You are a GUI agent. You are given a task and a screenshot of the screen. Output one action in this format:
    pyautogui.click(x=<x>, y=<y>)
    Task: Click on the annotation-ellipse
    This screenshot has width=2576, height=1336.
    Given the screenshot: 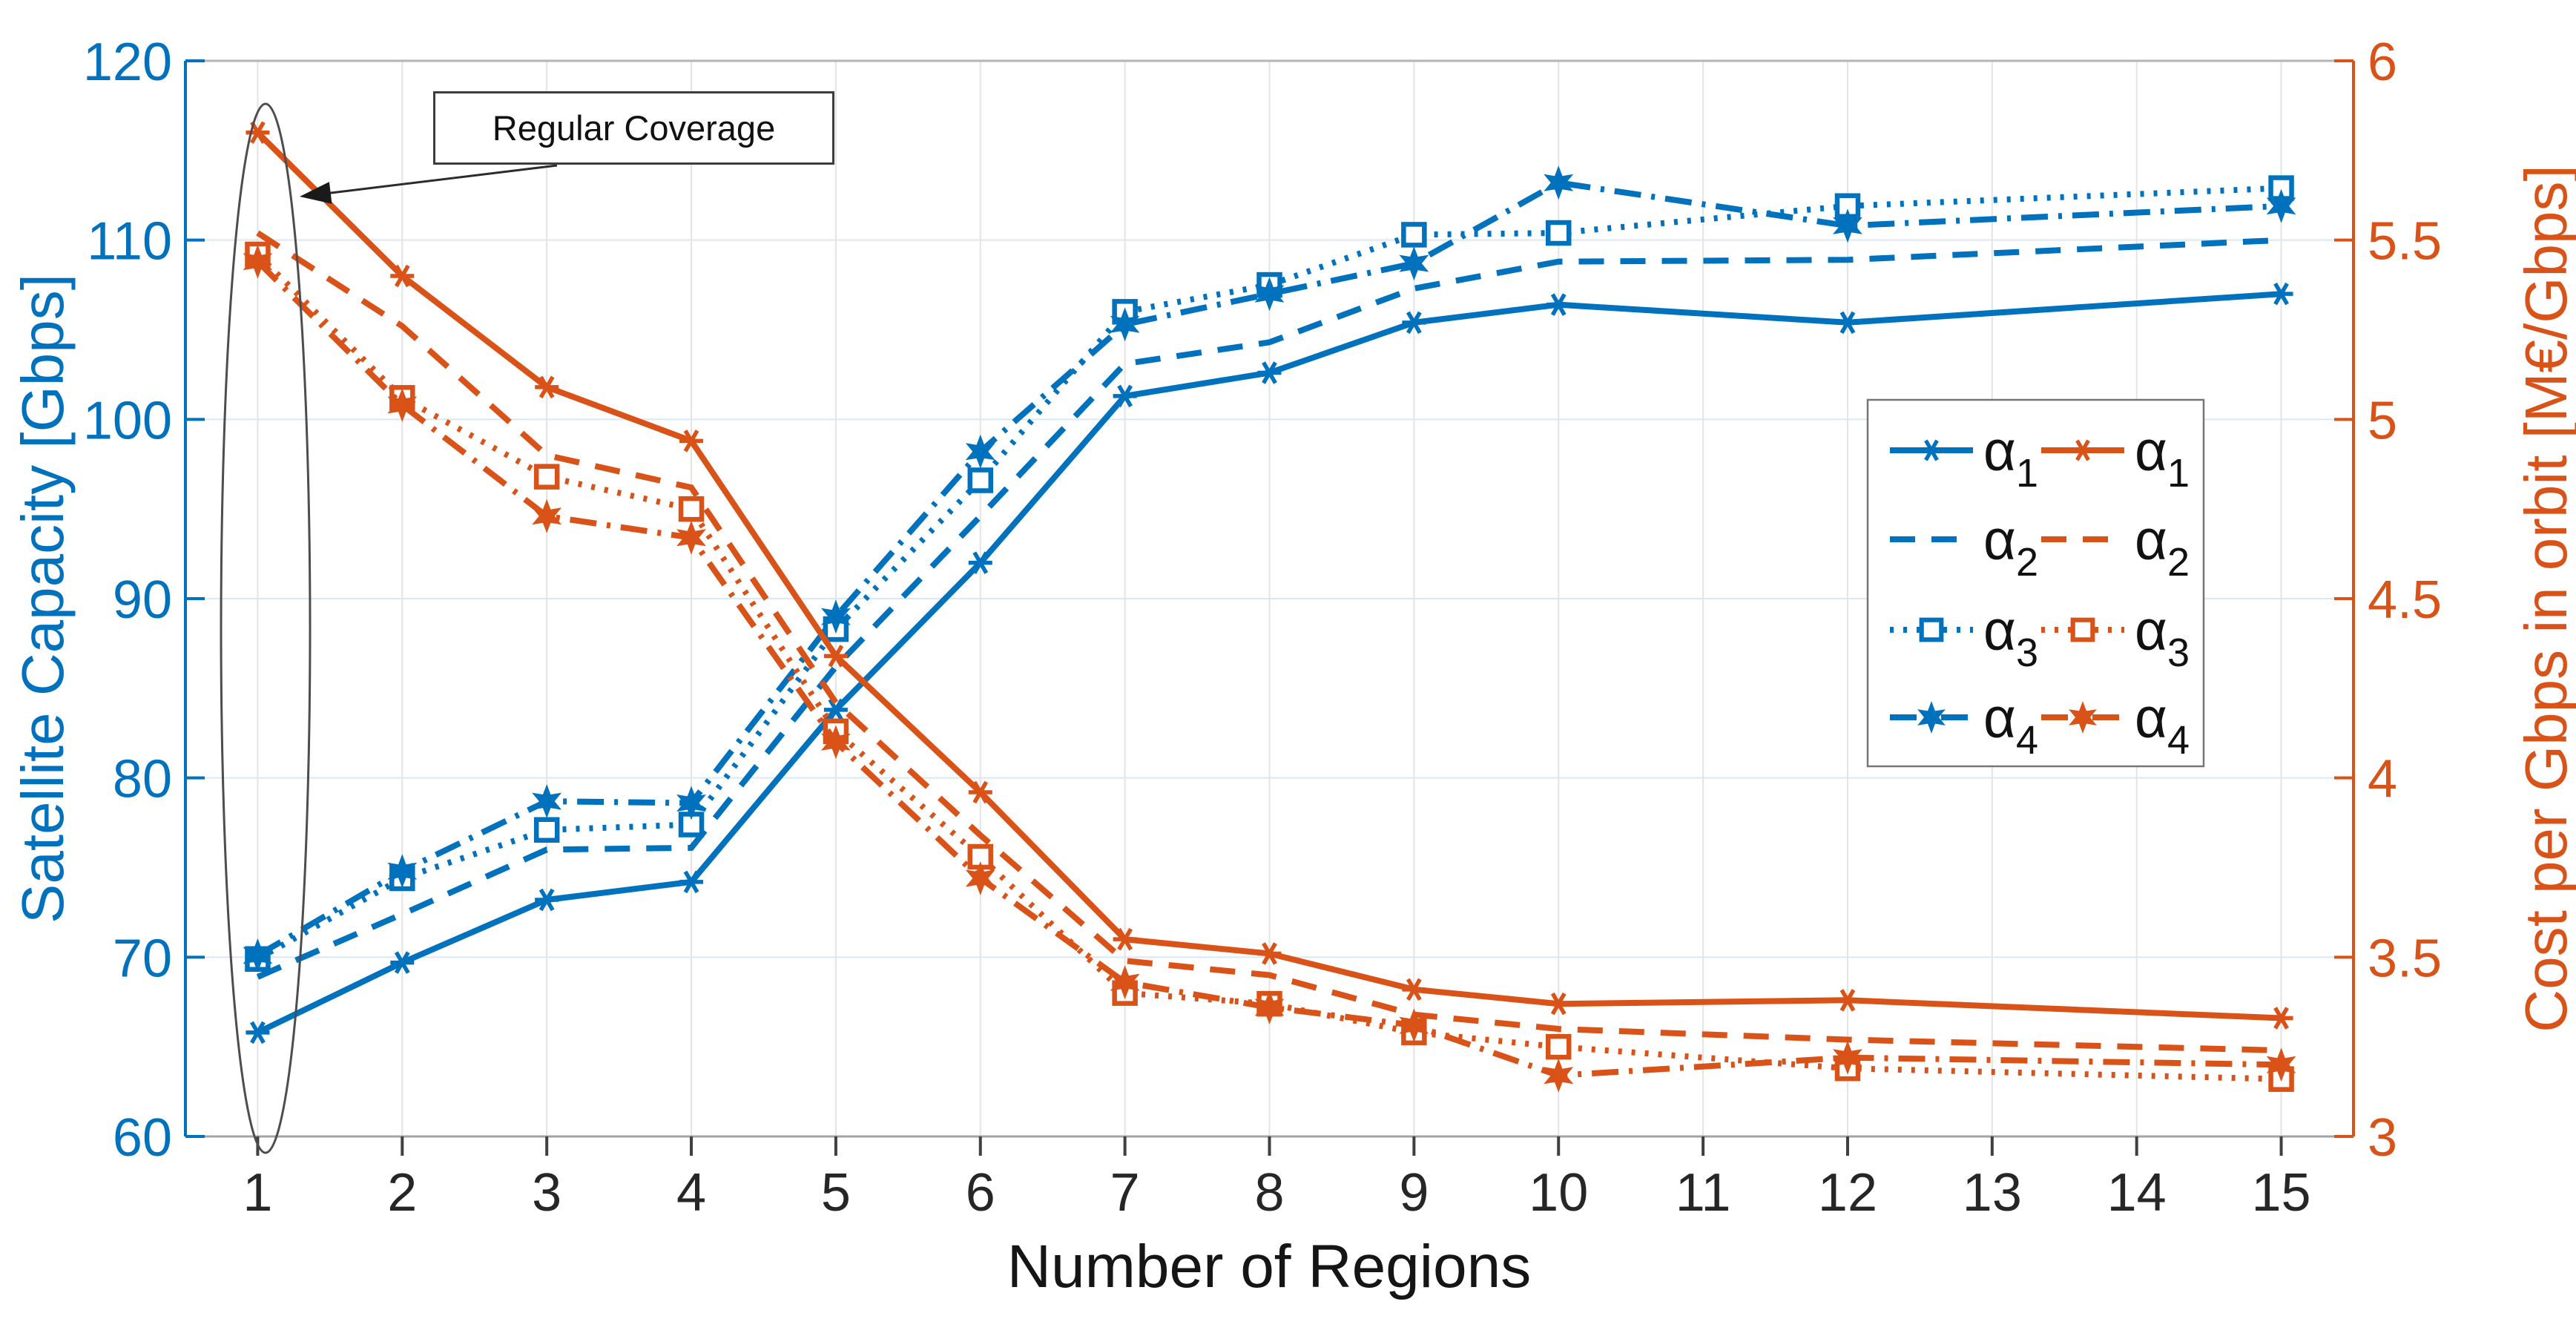 What is the action you would take?
    pyautogui.click(x=266, y=628)
    